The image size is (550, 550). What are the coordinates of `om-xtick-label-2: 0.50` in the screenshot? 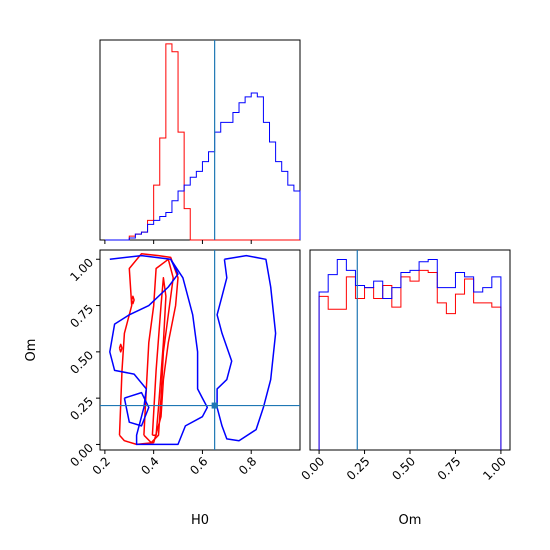 It's located at (403, 468).